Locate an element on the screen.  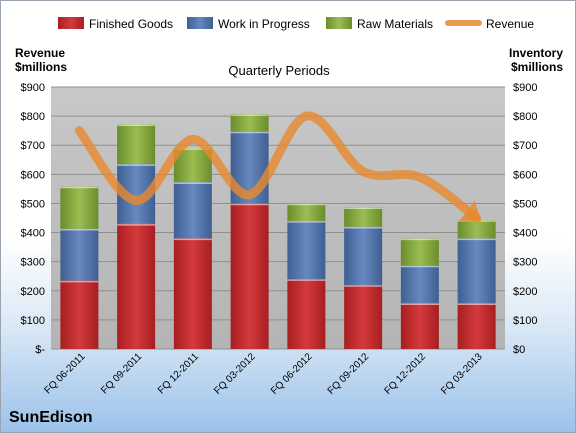
right-tick-label: $100 is located at coordinates (525, 321).